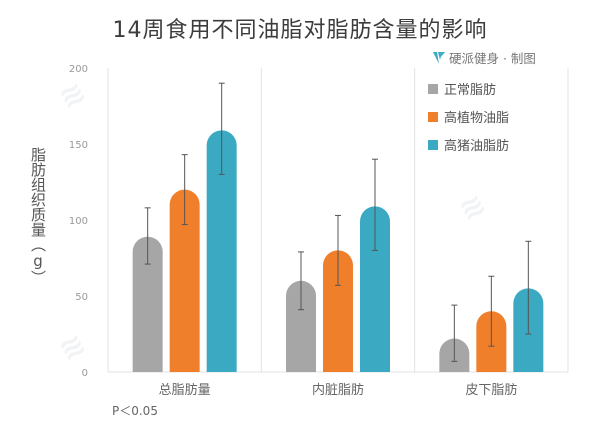 The height and width of the screenshot is (432, 600). What do you see at coordinates (78, 221) in the screenshot?
I see `y-tick-label: 100` at bounding box center [78, 221].